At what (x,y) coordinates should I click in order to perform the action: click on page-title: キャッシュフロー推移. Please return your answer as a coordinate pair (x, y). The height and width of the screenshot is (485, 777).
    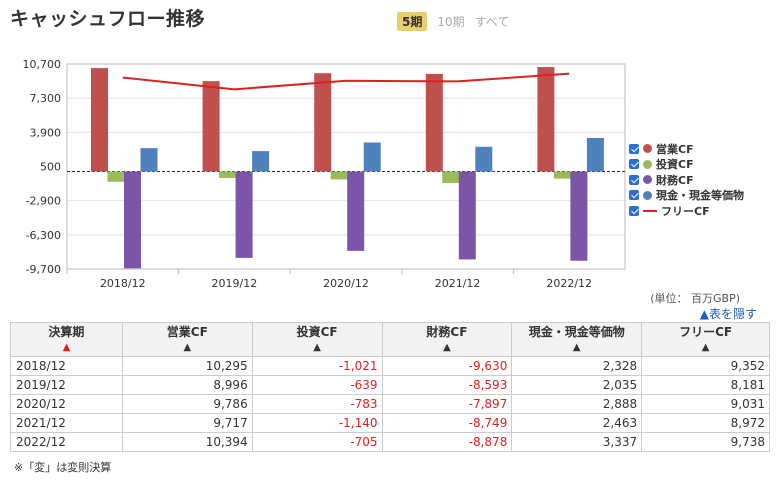
    Looking at the image, I should click on (108, 19).